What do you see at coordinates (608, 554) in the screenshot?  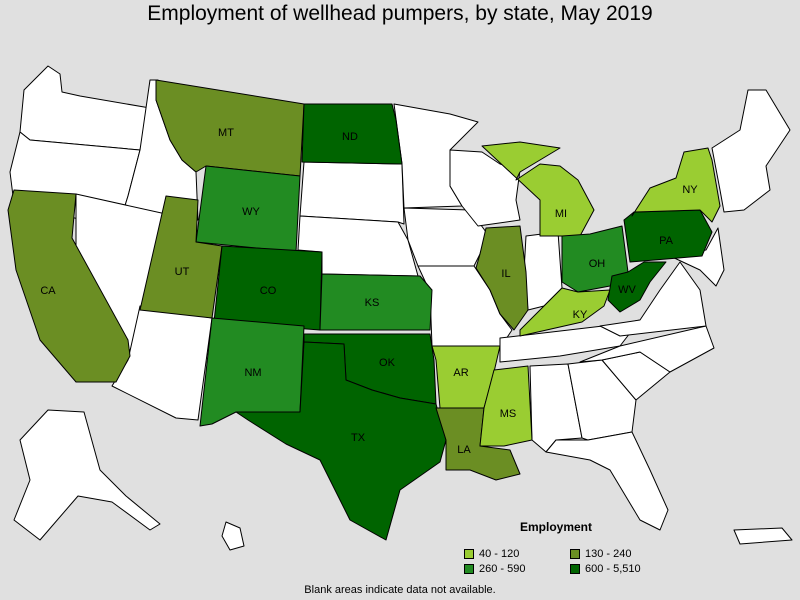 I see `legend-label: 130 - 240` at bounding box center [608, 554].